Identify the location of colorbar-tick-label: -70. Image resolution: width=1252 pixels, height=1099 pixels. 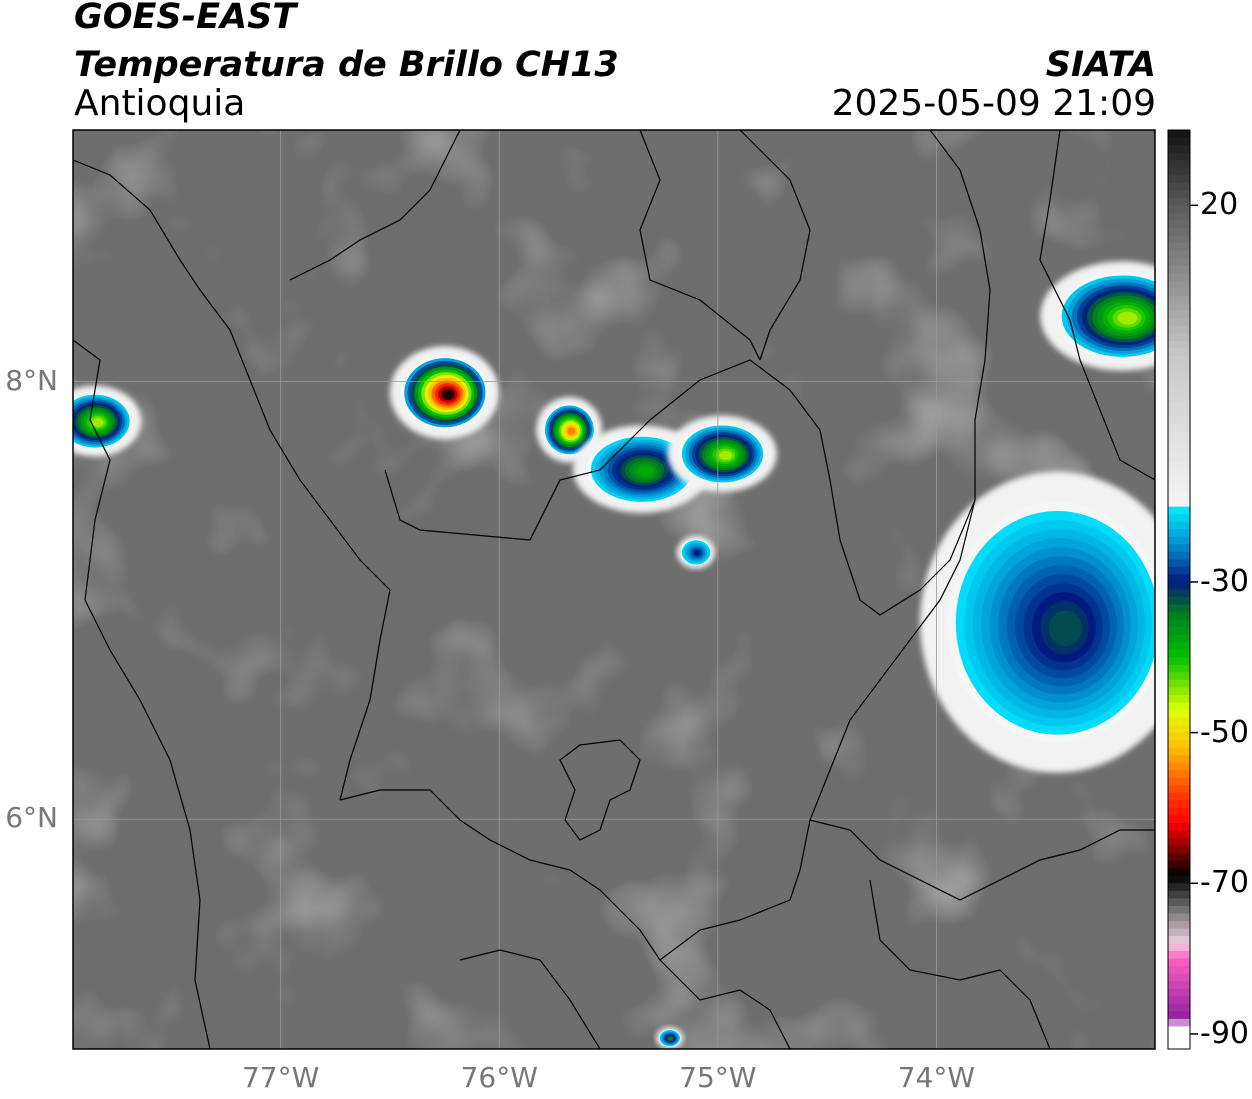
(1224, 883).